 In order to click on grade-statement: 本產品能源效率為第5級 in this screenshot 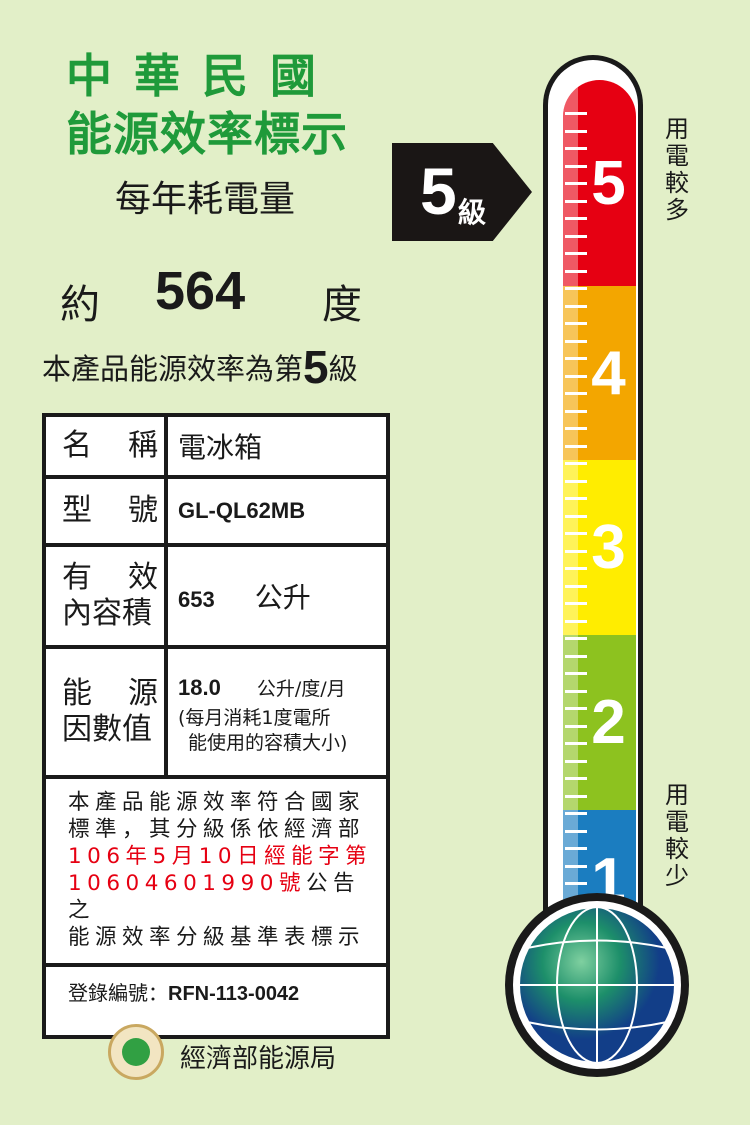, I will do `click(200, 367)`.